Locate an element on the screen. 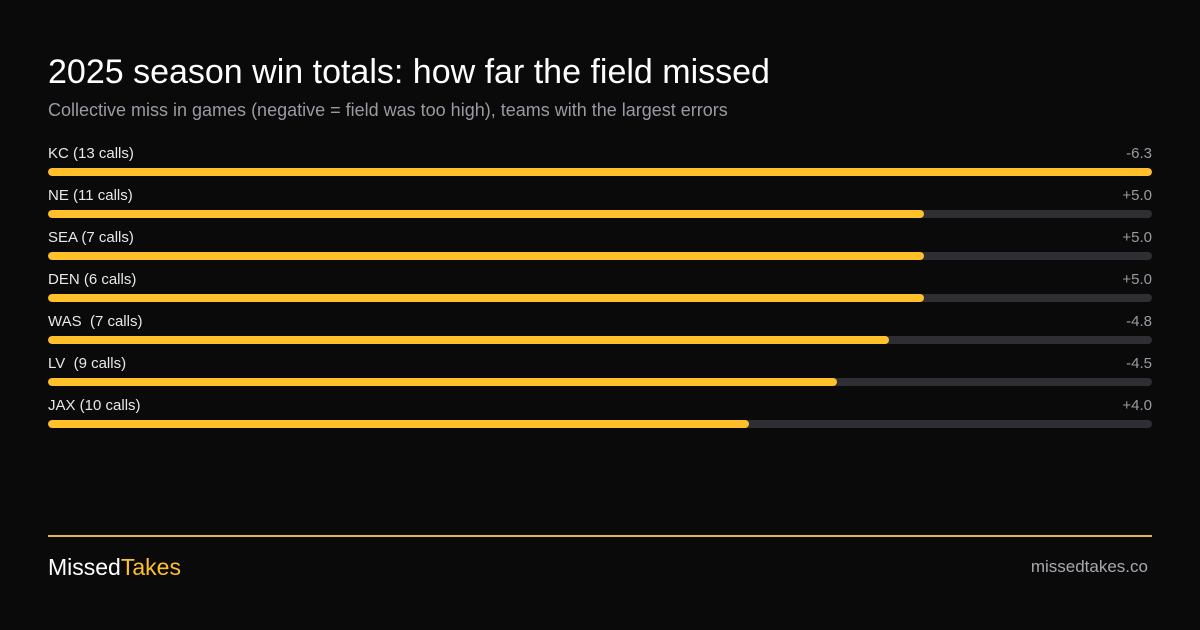 The width and height of the screenshot is (1200, 630). bar-label: JAX (10 calls) is located at coordinates (94, 405).